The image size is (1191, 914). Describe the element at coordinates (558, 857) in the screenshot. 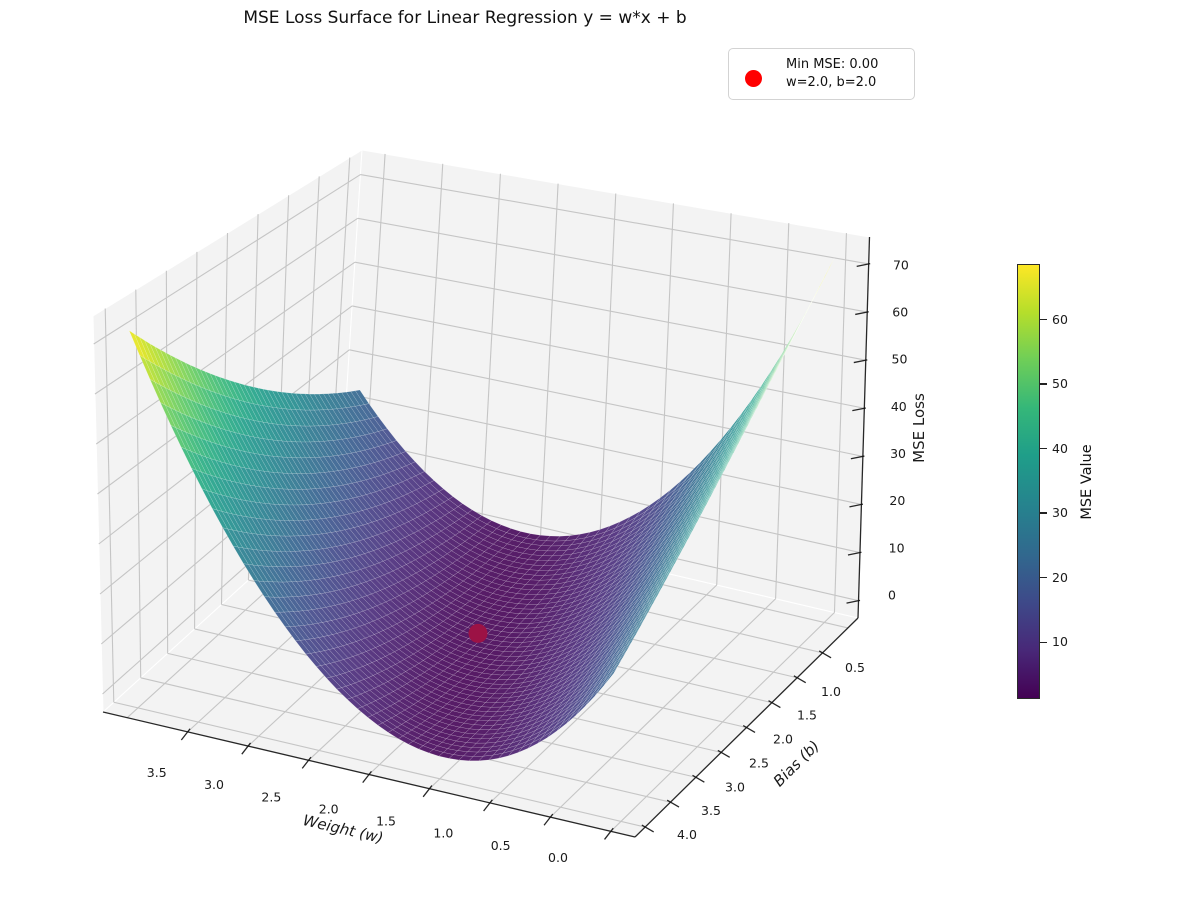

I see `tick-label: 0.0` at that location.